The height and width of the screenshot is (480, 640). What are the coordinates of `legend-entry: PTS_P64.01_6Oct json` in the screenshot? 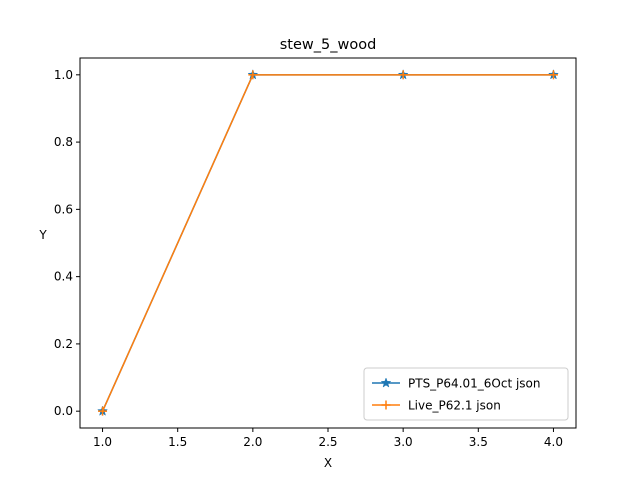 It's located at (456, 384).